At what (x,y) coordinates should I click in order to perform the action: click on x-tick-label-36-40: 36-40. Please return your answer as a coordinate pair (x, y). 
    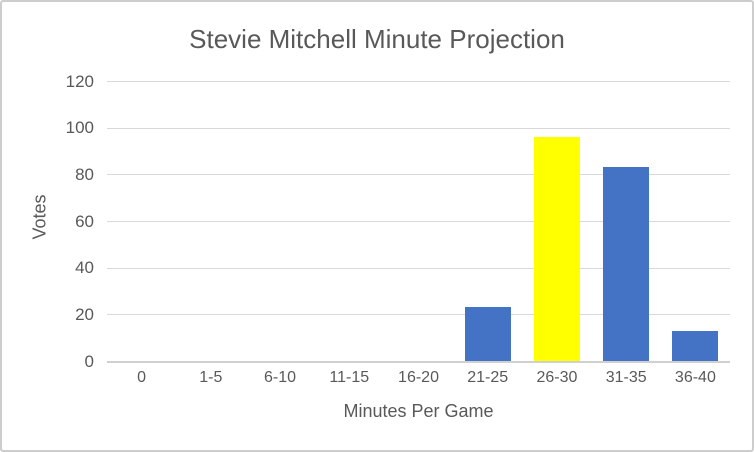
    Looking at the image, I should click on (695, 377).